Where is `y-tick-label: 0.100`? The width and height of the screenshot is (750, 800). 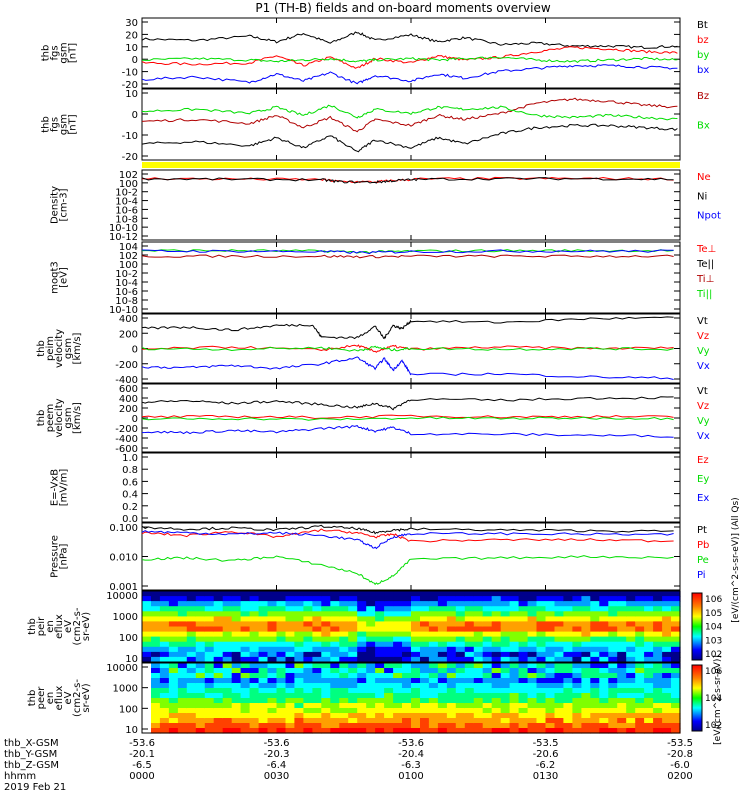
y-tick-label: 0.100 is located at coordinates (123, 528).